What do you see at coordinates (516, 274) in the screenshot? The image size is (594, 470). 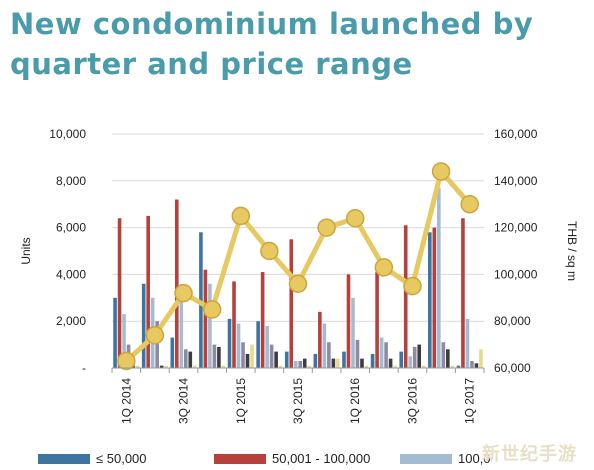 I see `y2-tick-label: 100,000` at bounding box center [516, 274].